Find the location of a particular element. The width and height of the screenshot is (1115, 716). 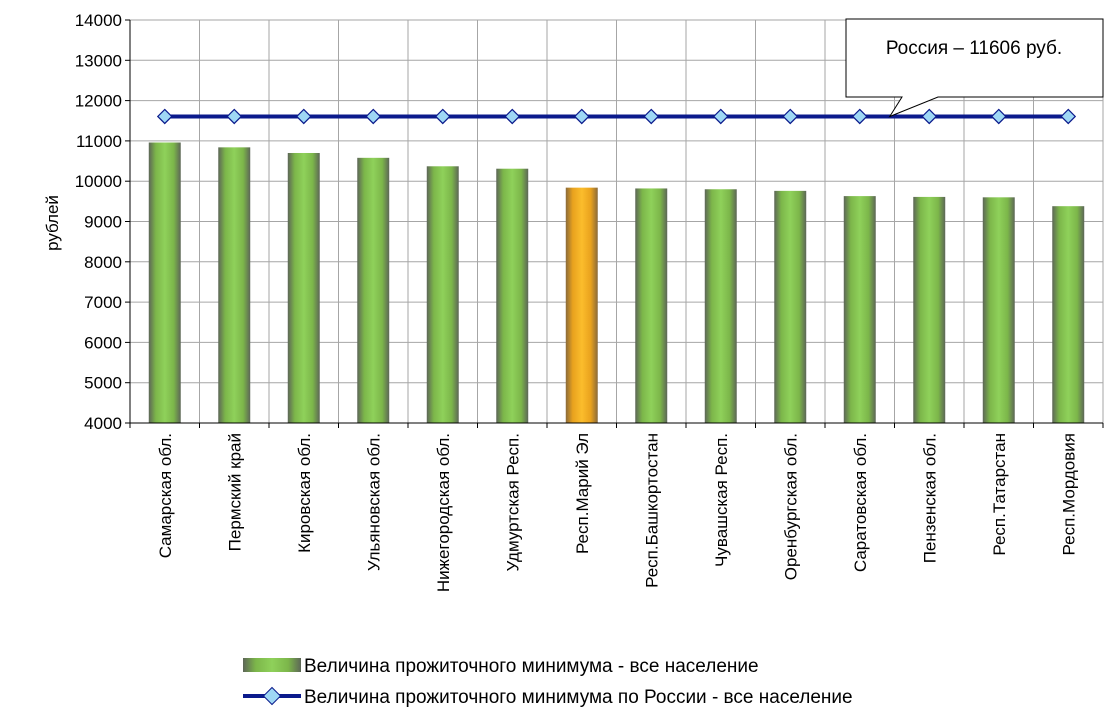

legend-bar-swatch is located at coordinates (272, 665).